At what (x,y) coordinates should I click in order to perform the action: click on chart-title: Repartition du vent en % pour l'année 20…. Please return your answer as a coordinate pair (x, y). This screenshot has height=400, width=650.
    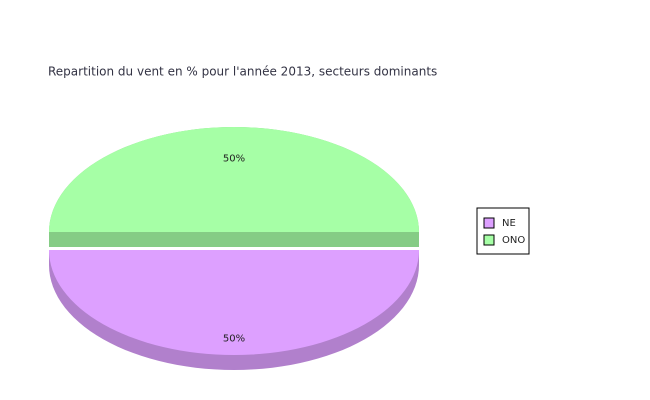
    Looking at the image, I should click on (242, 72).